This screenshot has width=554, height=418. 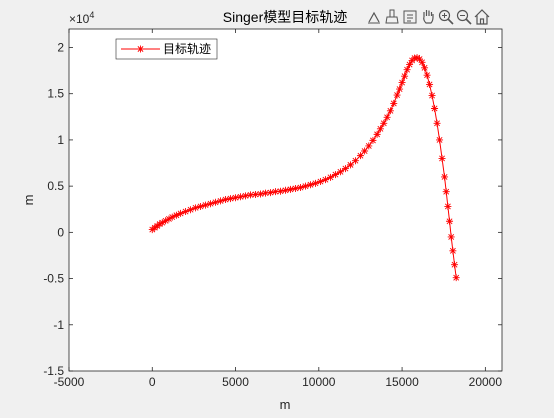 What do you see at coordinates (55, 94) in the screenshot?
I see `y-tick-label: 1.5` at bounding box center [55, 94].